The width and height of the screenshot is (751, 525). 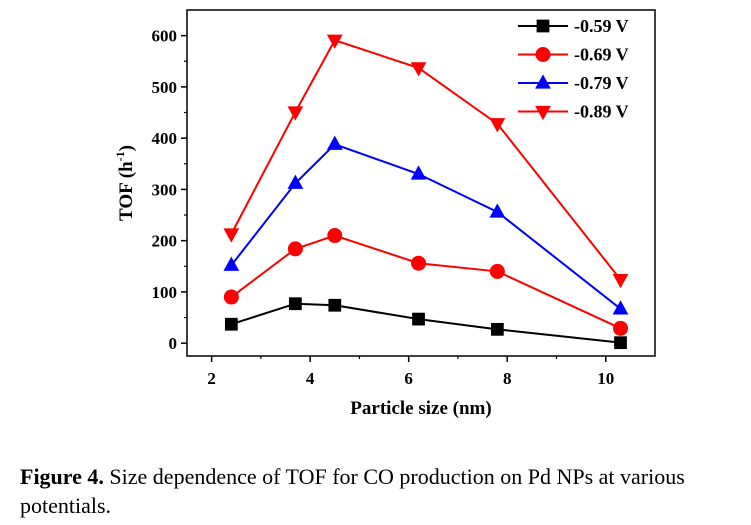 I want to click on legend-item: -0.89 V, so click(x=573, y=112).